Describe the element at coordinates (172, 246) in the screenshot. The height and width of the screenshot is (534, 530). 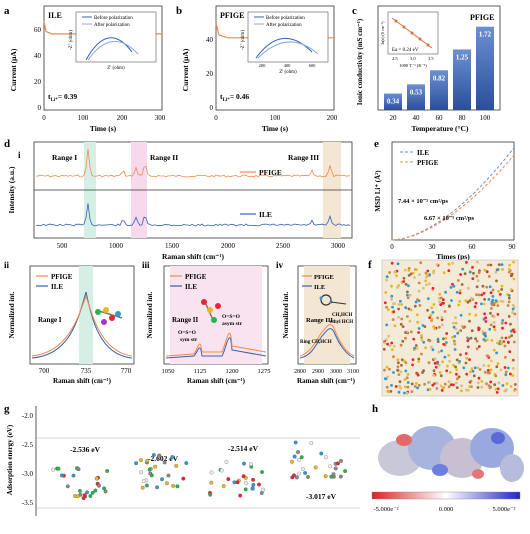
I see `x-tick-label: 1500` at that location.